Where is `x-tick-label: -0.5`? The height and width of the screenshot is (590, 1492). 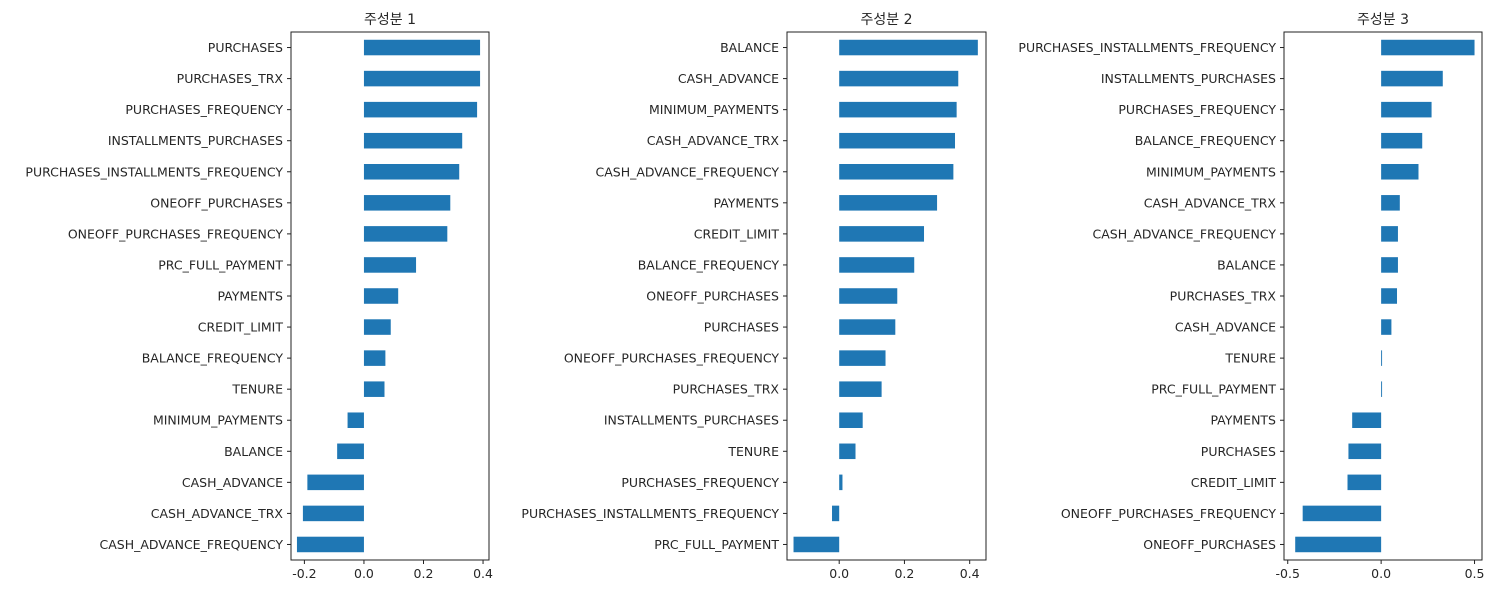 x-tick-label: -0.5 is located at coordinates (1288, 573).